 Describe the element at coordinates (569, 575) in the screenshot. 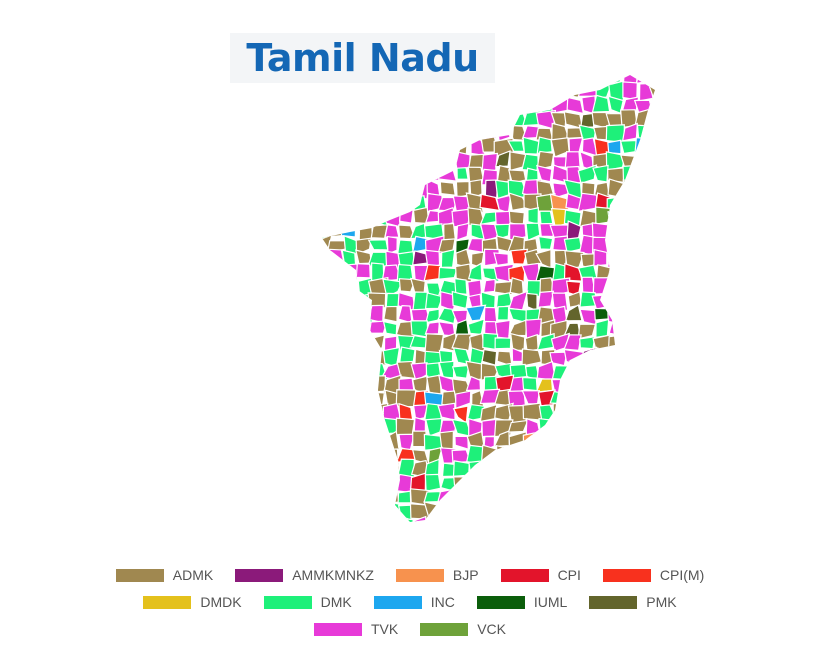

I see `legend-label: CPI` at that location.